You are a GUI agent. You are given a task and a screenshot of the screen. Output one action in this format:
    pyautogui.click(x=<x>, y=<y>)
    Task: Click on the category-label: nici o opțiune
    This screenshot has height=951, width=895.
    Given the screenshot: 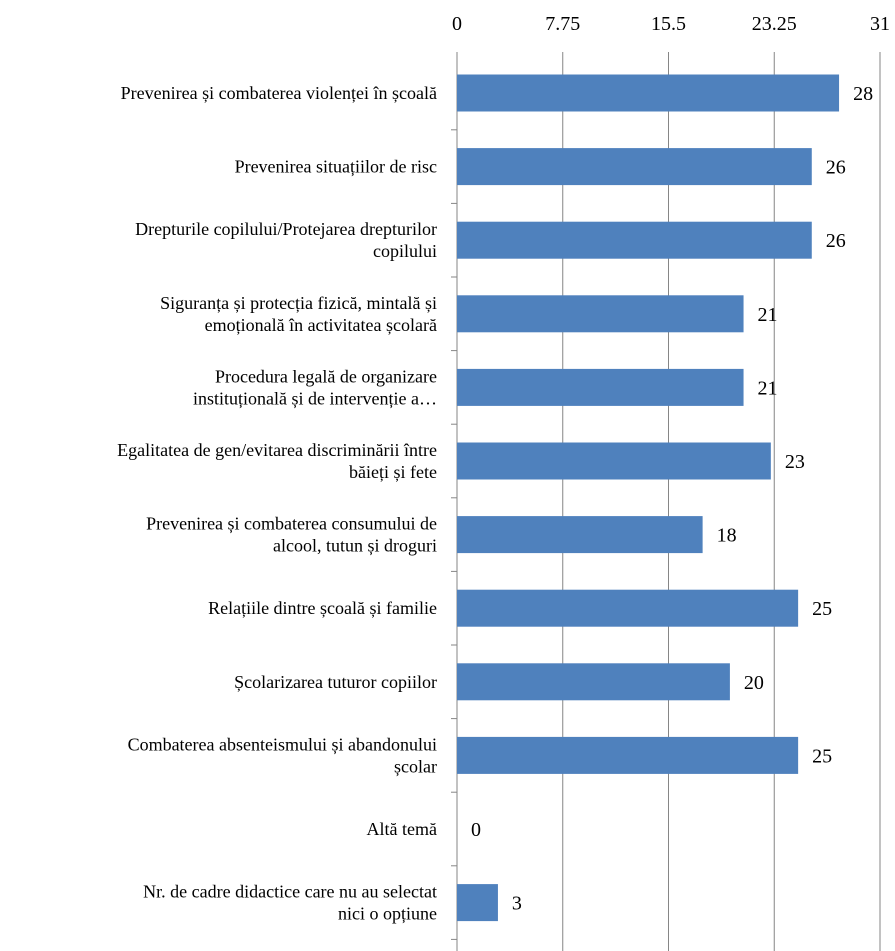 What is the action you would take?
    pyautogui.click(x=387, y=914)
    